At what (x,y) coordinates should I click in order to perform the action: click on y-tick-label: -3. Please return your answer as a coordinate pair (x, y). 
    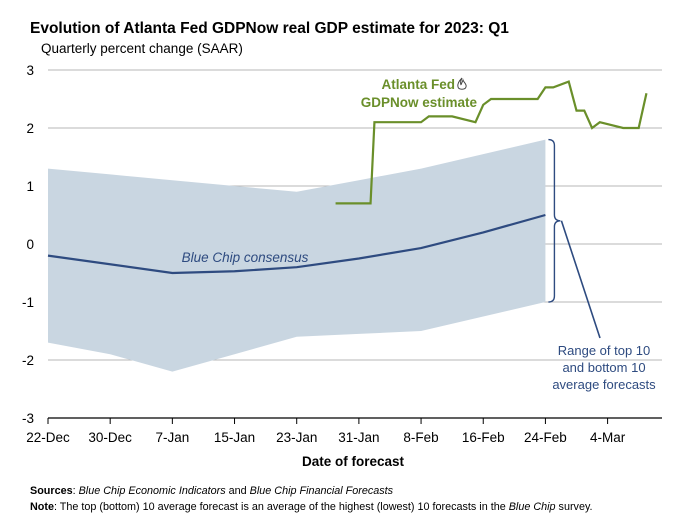
    Looking at the image, I should click on (28, 418).